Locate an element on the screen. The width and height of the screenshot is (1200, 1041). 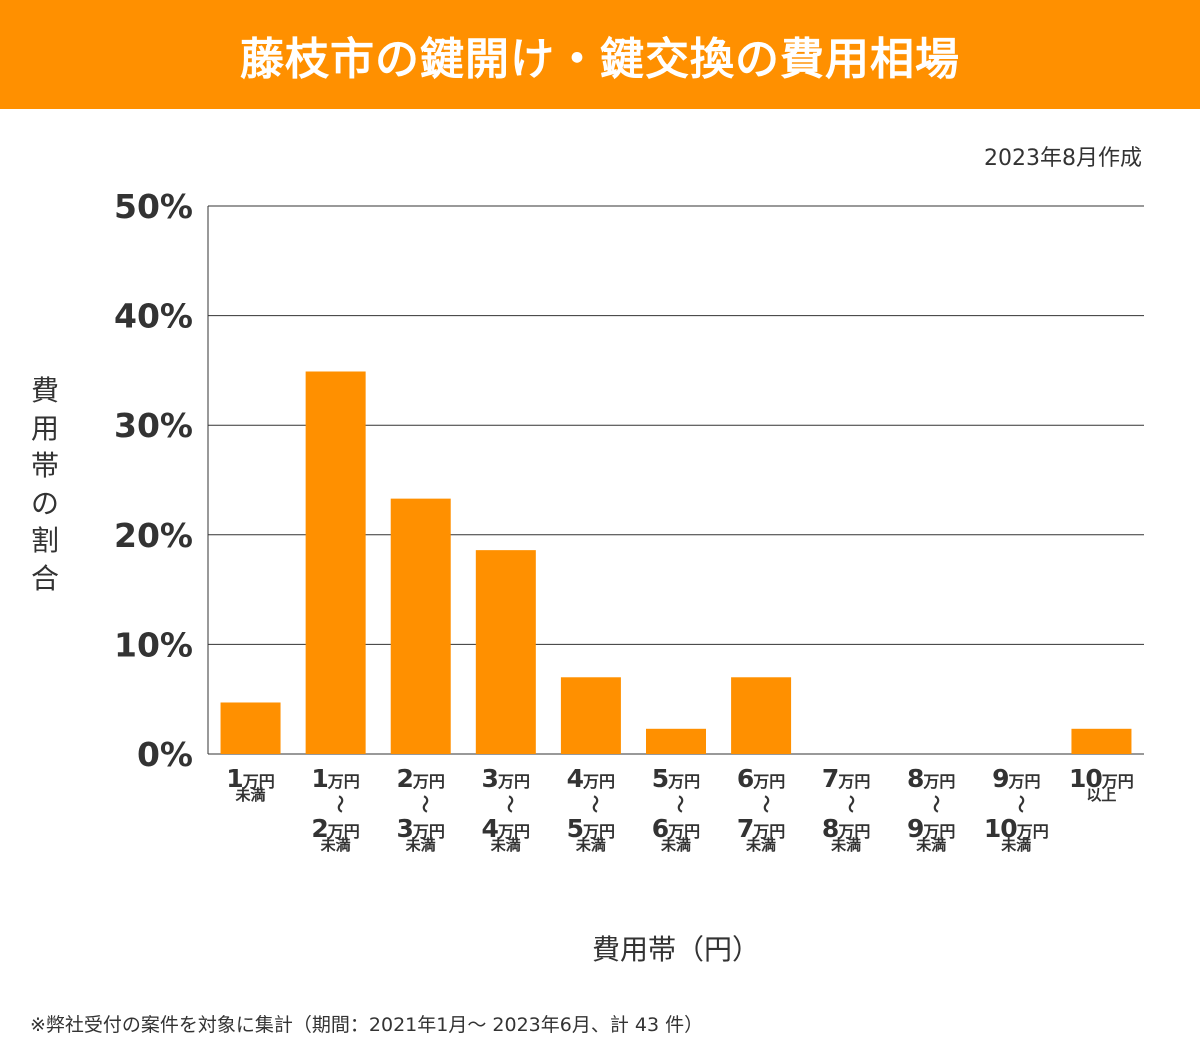
x-tick-label: 4万円〜 5万円 未満 is located at coordinates (591, 809).